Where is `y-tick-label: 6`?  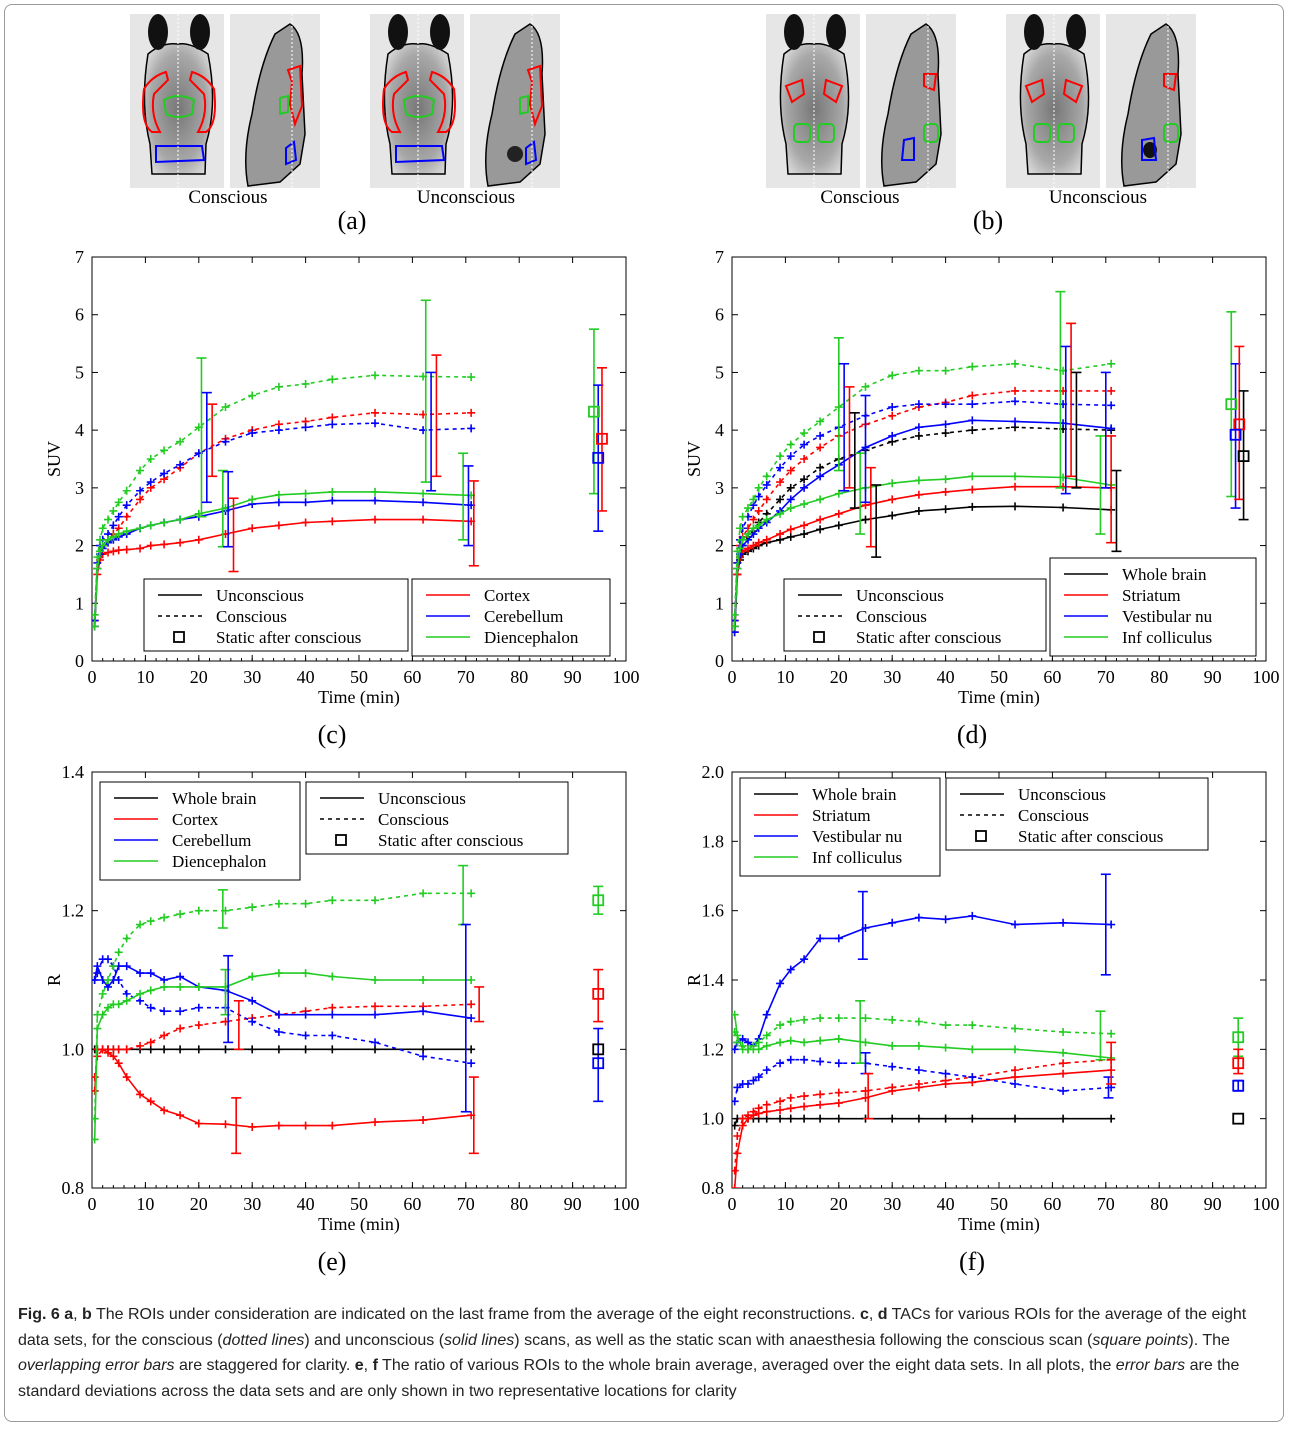 y-tick-label: 6 is located at coordinates (719, 315).